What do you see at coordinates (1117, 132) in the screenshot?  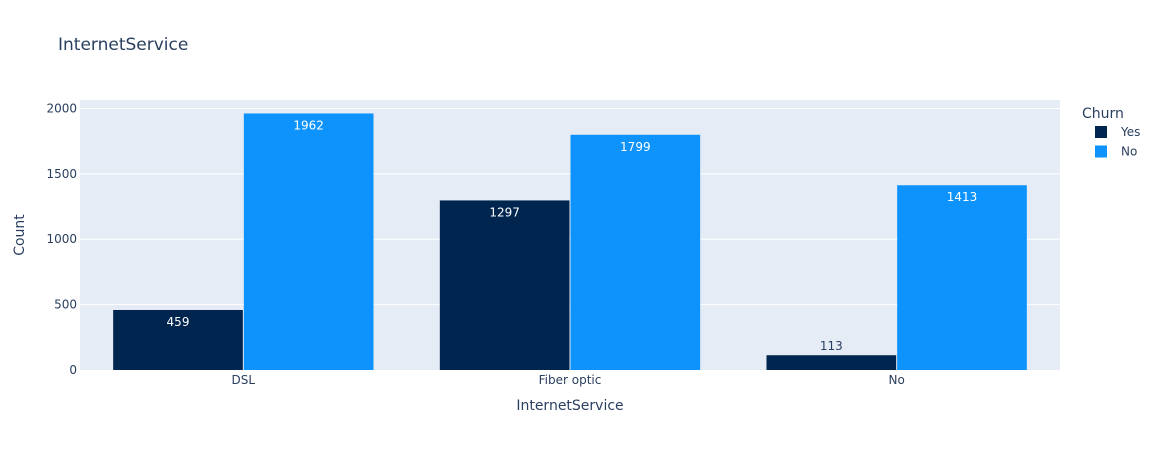 I see `legend-item: Yes` at bounding box center [1117, 132].